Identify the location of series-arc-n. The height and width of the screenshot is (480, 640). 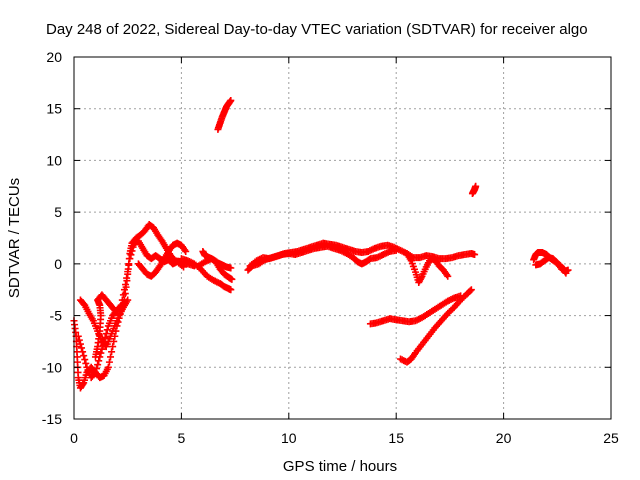
(435, 326).